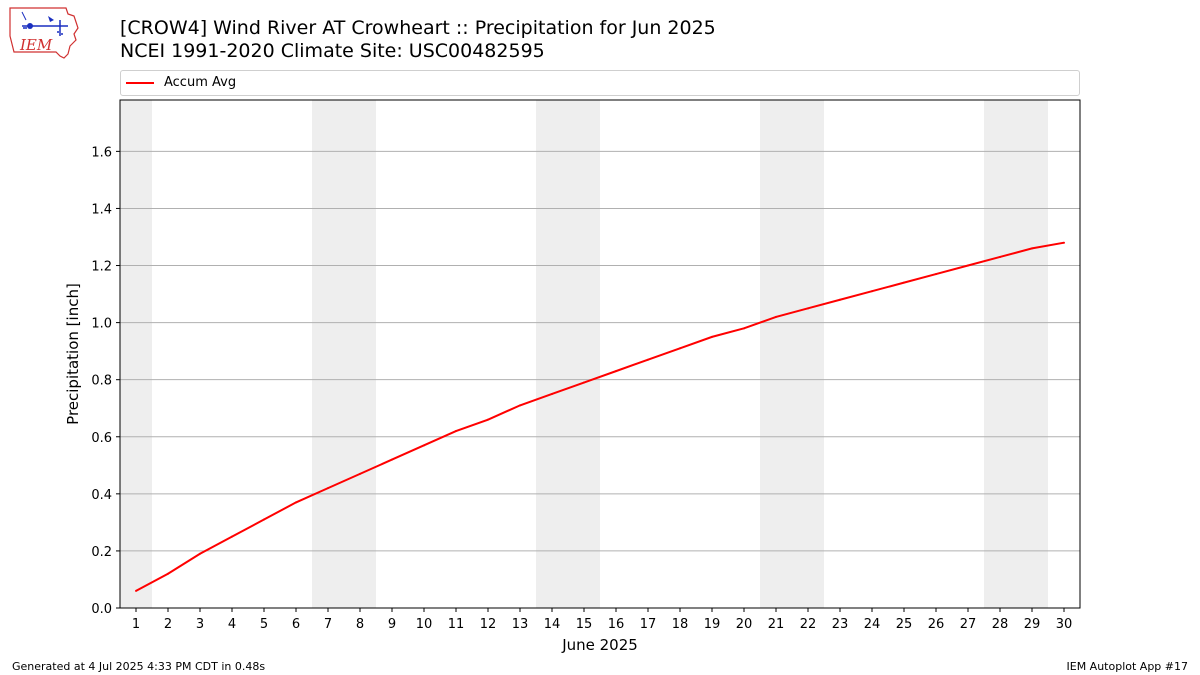 Image resolution: width=1200 pixels, height=675 pixels. Describe the element at coordinates (101, 495) in the screenshot. I see `y-tick-label: 0.4` at that location.